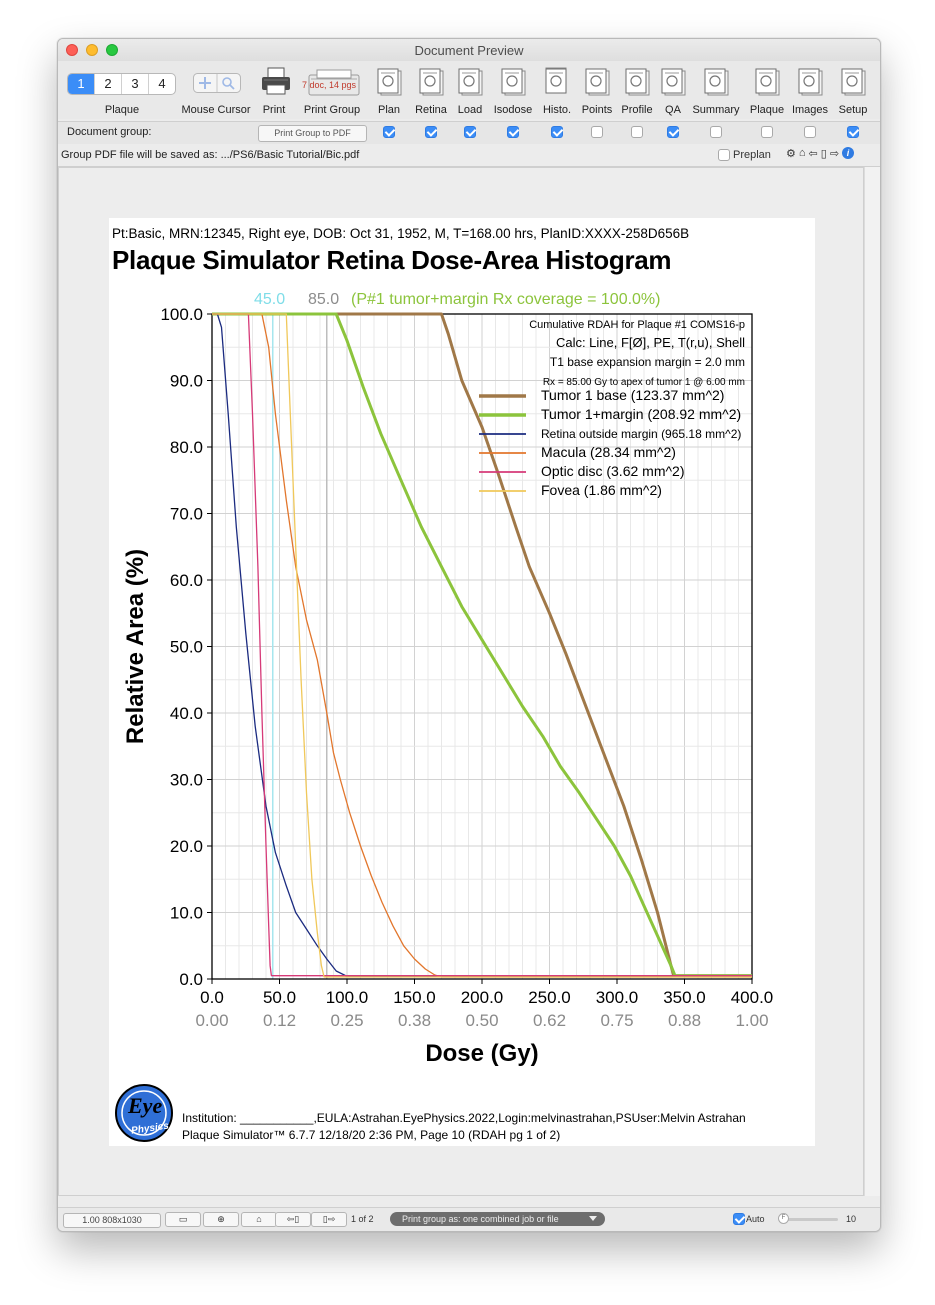  Describe the element at coordinates (469, 50) in the screenshot. I see `window-title: Document Preview` at that location.